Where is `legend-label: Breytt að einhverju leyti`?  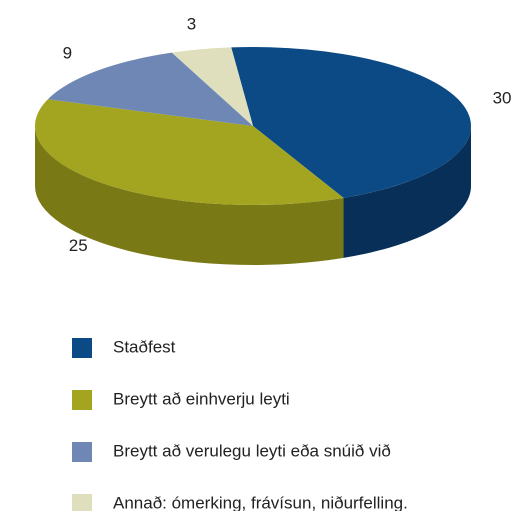
legend-label: Breytt að einhverju leyti is located at coordinates (201, 398).